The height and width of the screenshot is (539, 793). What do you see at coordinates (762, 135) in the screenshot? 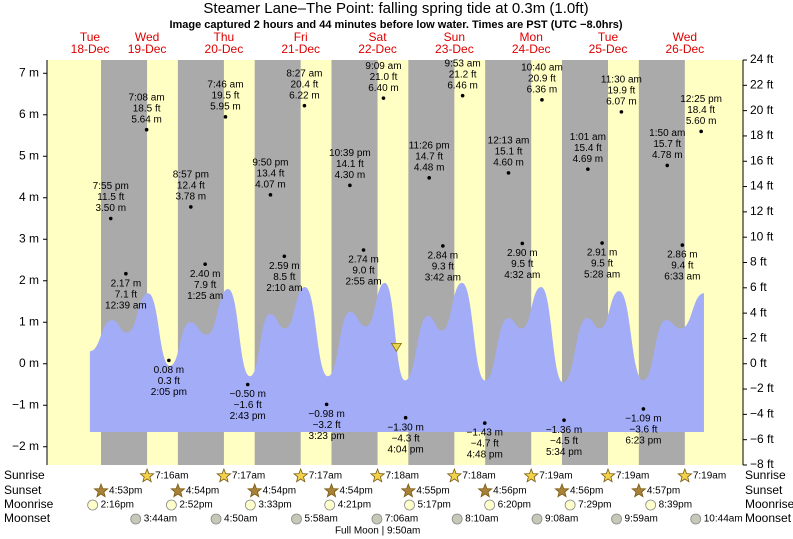
I see `y2-tick-label: 18 ft` at bounding box center [762, 135].